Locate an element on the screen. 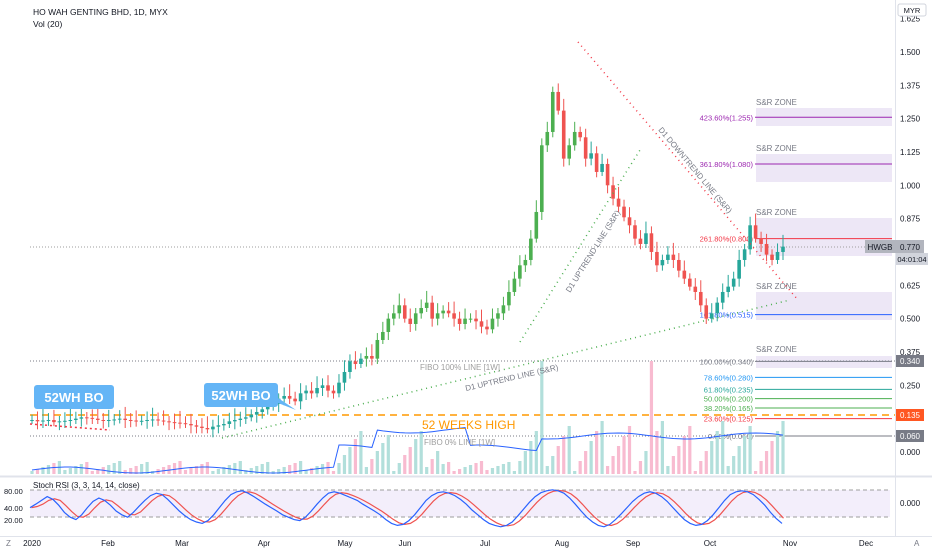 Image resolution: width=932 pixels, height=550 pixels. time-axis-label: Feb is located at coordinates (108, 543).